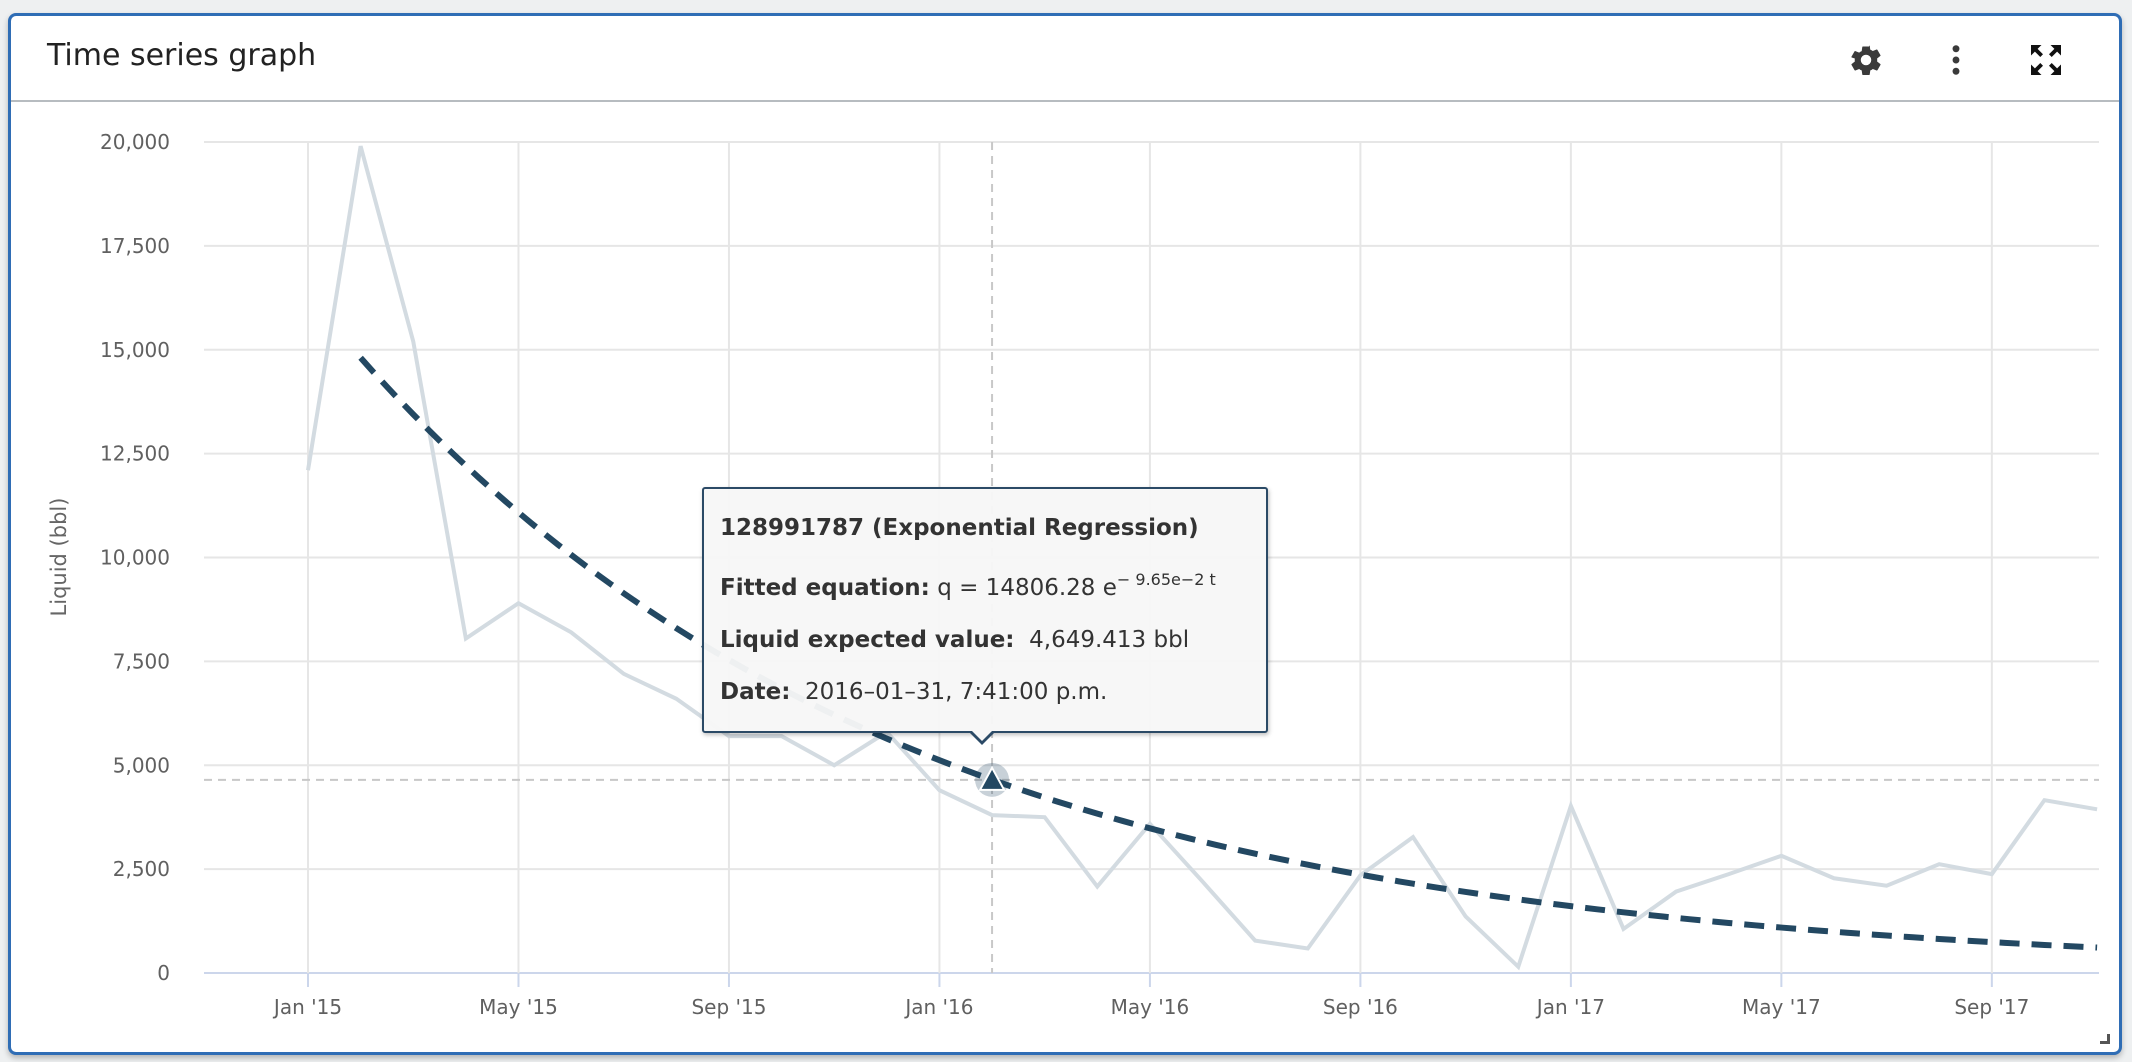  What do you see at coordinates (59, 557) in the screenshot?
I see `y-axis-label: Liquid (bbl)` at bounding box center [59, 557].